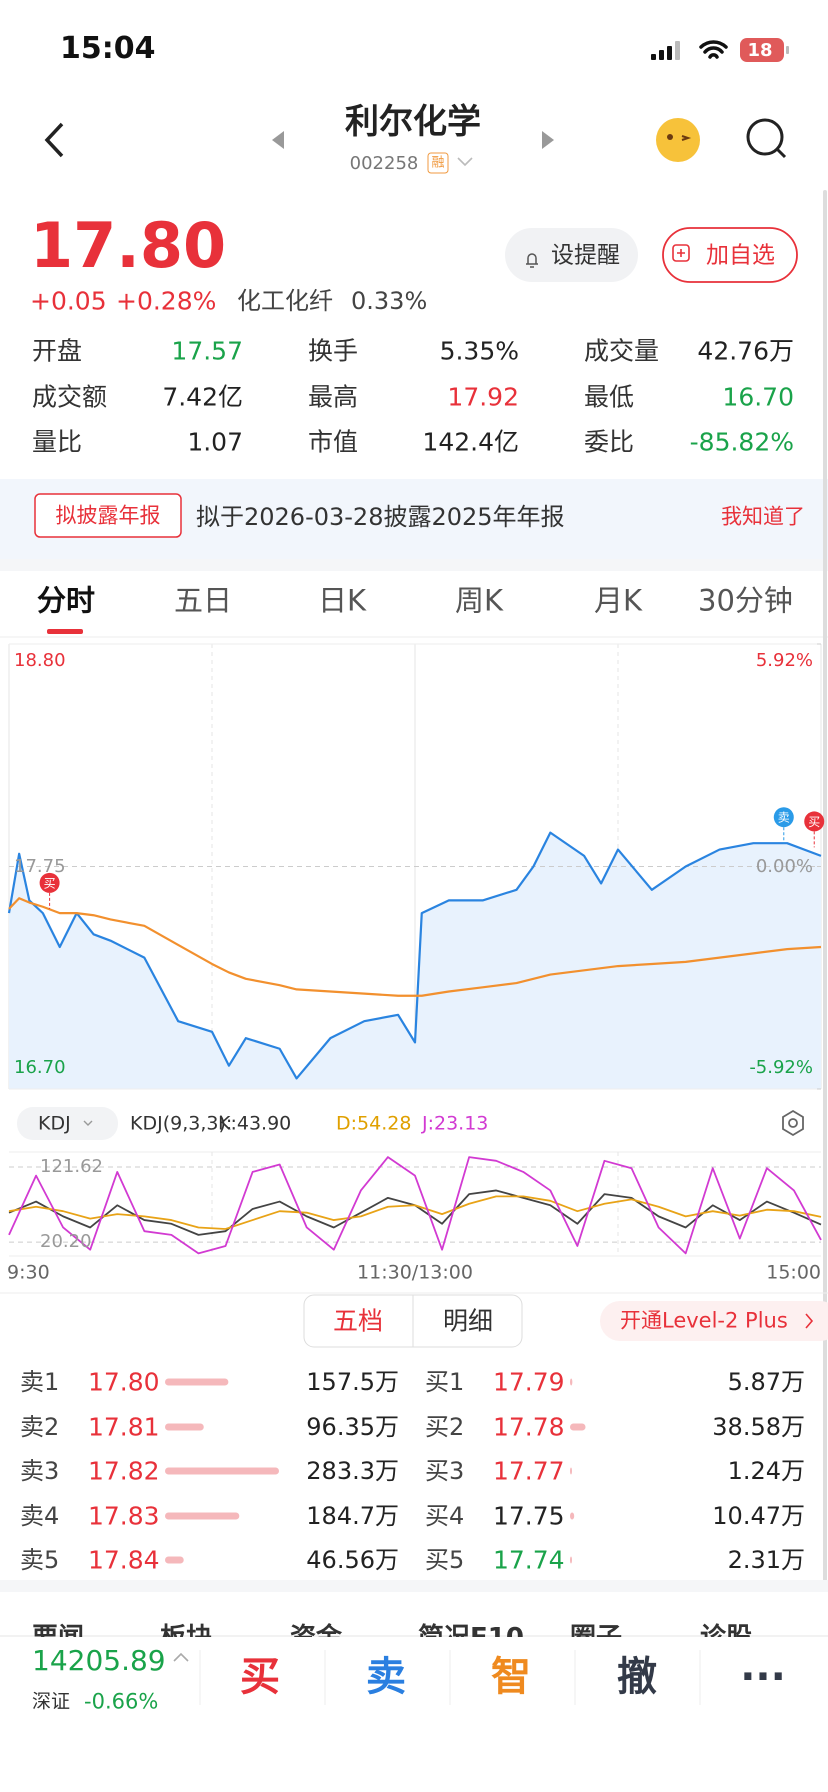 Image resolution: width=828 pixels, height=1792 pixels. What do you see at coordinates (70, 397) in the screenshot?
I see `stat-label: 成交额` at bounding box center [70, 397].